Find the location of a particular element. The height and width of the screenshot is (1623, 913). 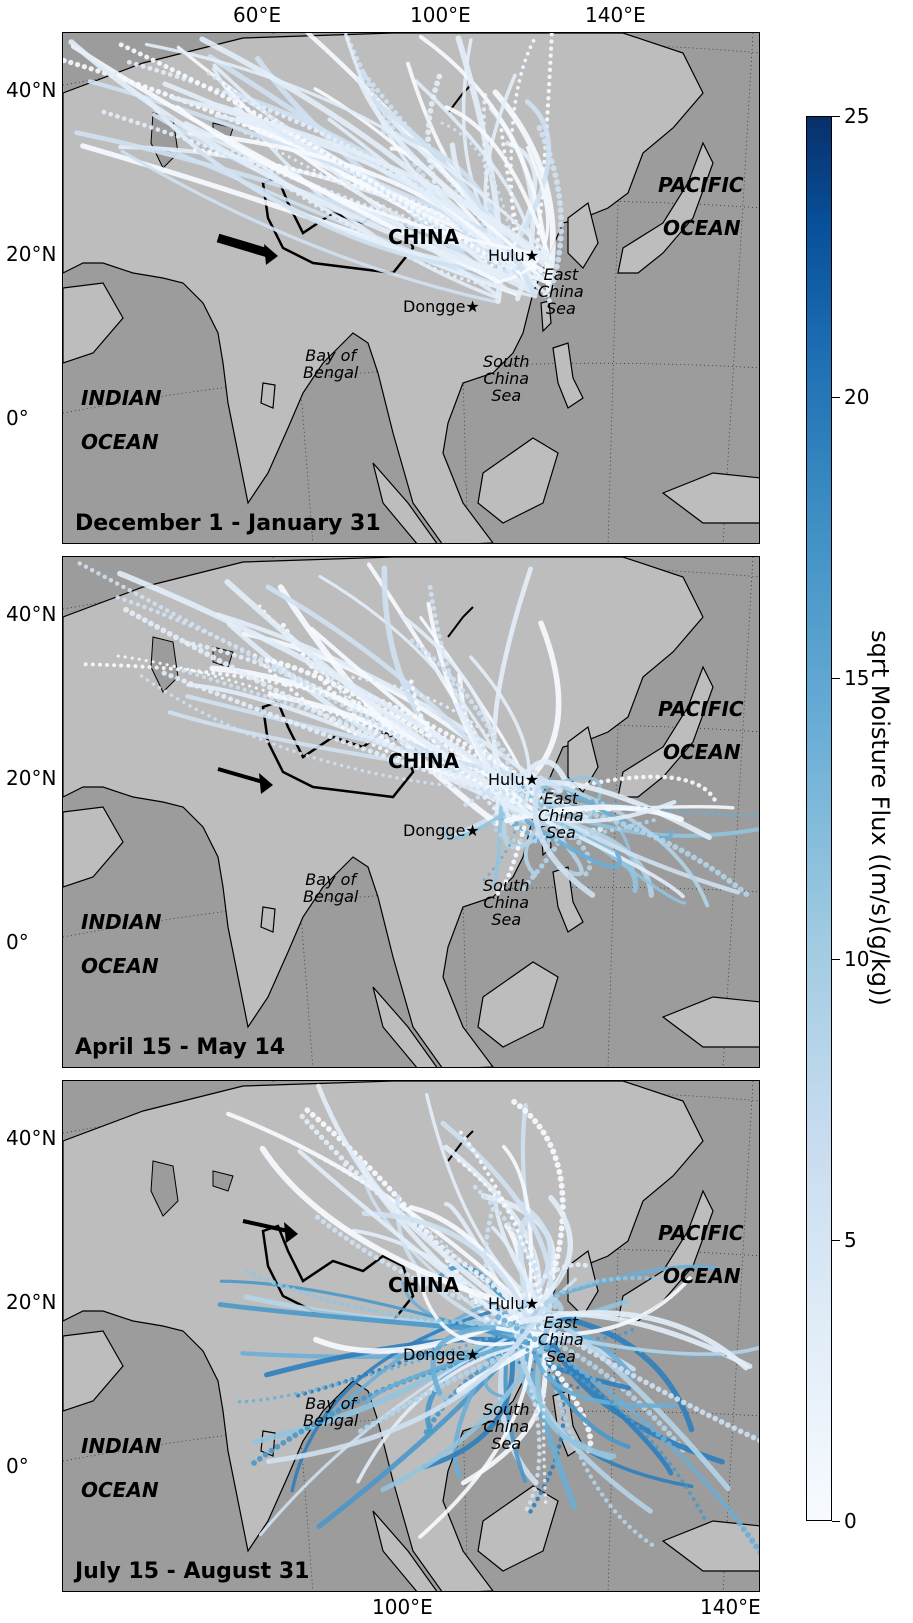

period-label: July 15 - August 31 is located at coordinates (192, 1571).